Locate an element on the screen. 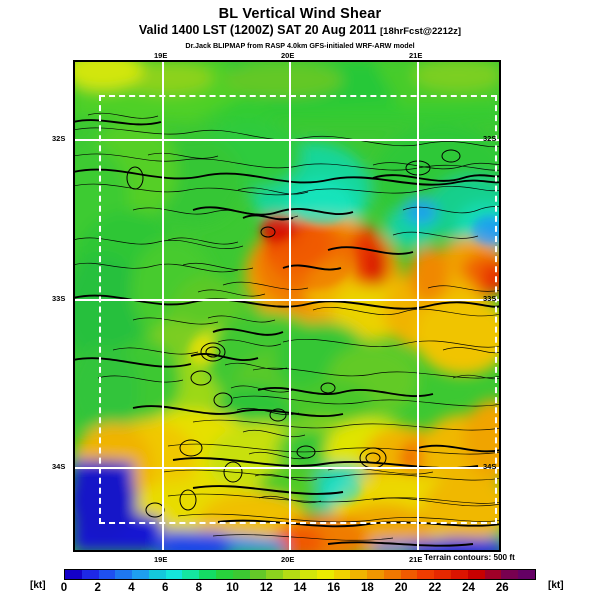  forecast-tag: [18hrFcst@2212z] is located at coordinates (421, 31).